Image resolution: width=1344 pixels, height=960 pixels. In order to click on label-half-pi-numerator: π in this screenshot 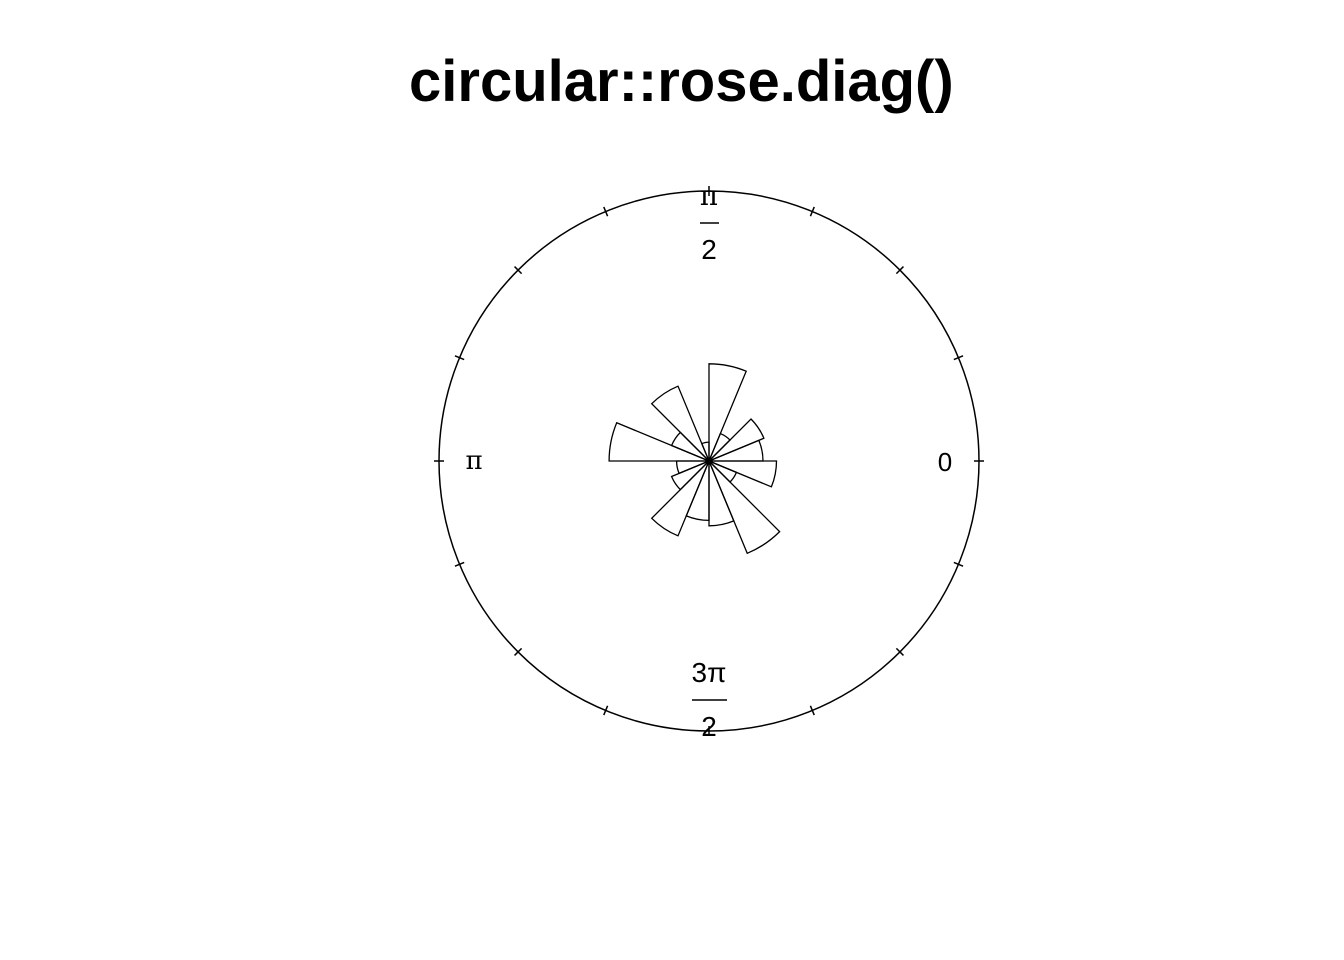, I will do `click(709, 195)`.